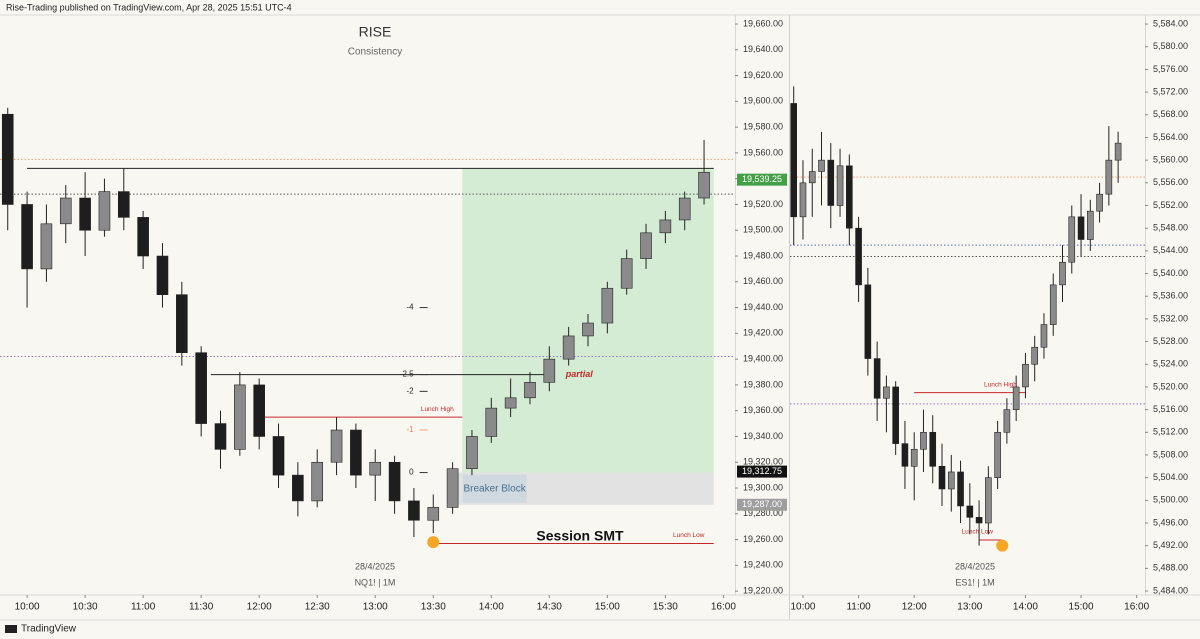  I want to click on chart-subtitle: Consistency, so click(375, 52).